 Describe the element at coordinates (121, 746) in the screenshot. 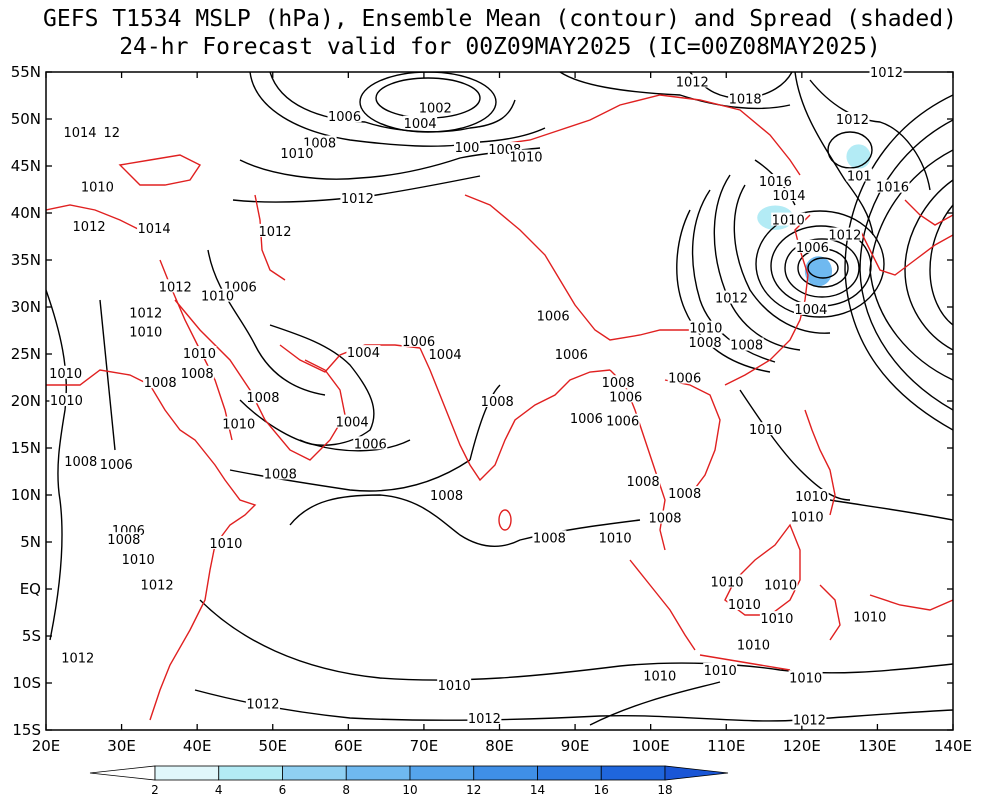

I see `x-tick-label: 30E` at that location.